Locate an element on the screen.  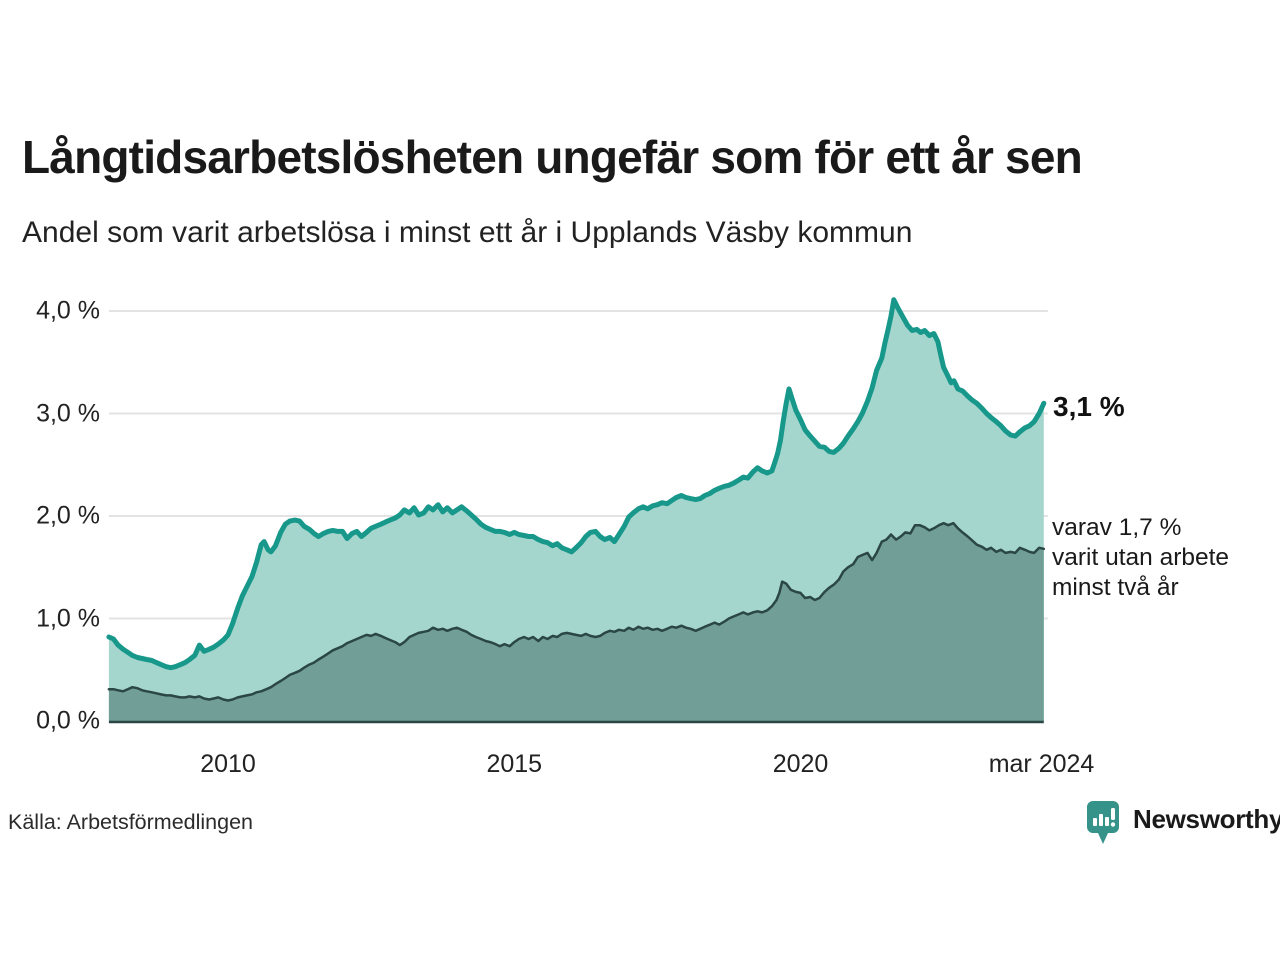
logo-bar-medium is located at coordinates (1107, 821).